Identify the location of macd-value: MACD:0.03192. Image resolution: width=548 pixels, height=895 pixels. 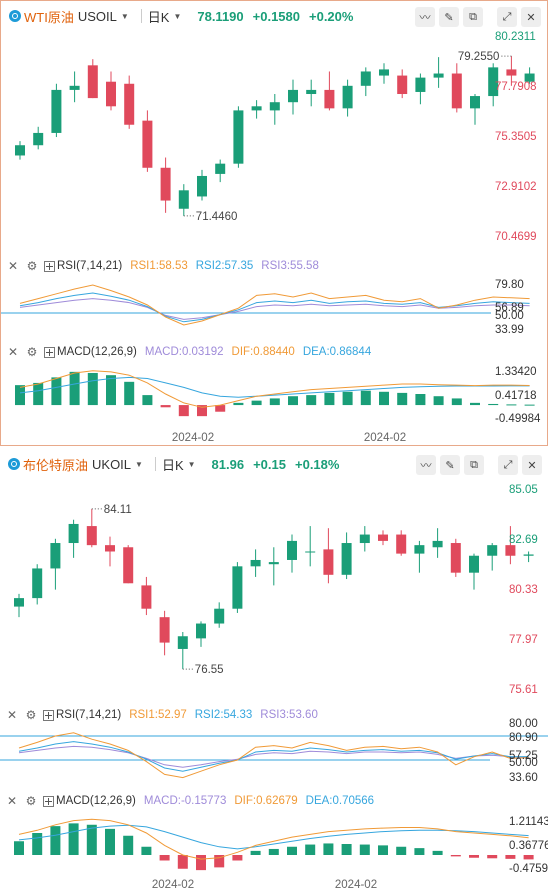
(184, 352).